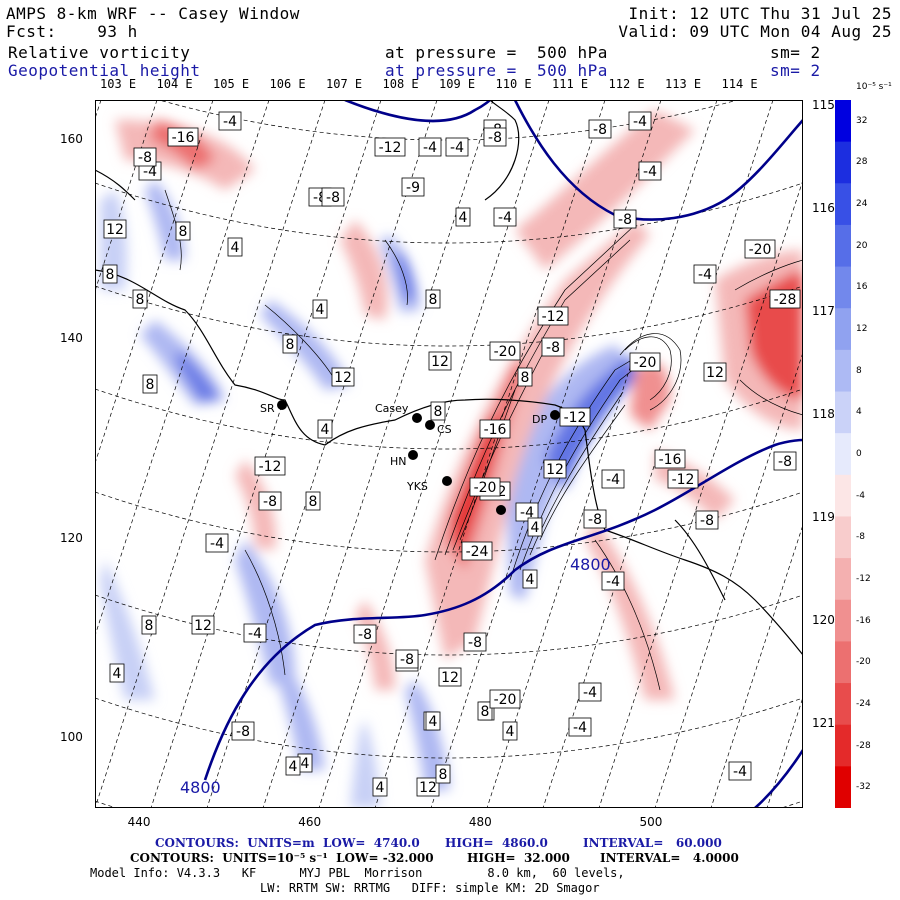  Describe the element at coordinates (862, 162) in the screenshot. I see `colorbar-tick-label: 28` at that location.